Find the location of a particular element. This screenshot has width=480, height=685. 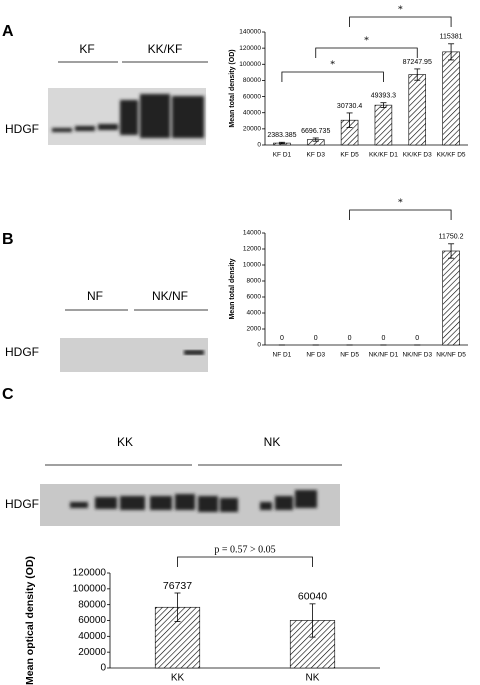

x-tick-label: KK/KF D1 is located at coordinates (383, 155).